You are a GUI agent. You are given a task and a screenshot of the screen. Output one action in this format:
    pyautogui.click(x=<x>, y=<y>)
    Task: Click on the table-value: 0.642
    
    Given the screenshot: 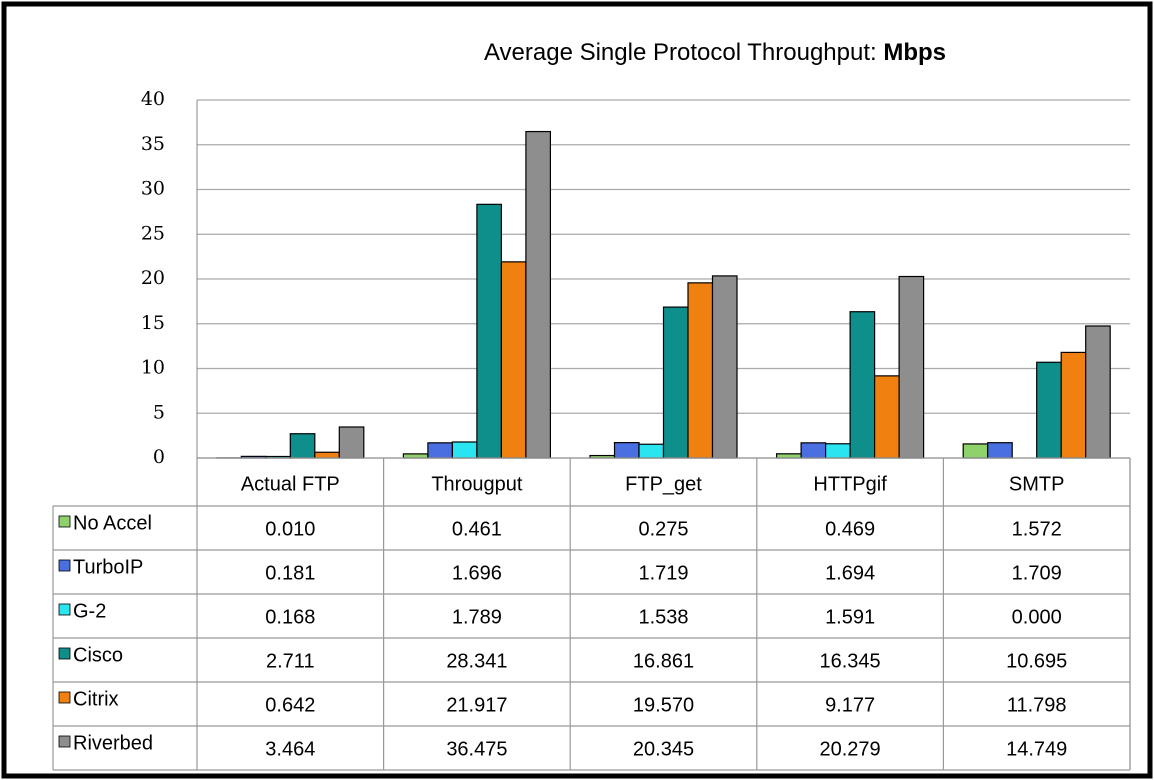 What is the action you would take?
    pyautogui.click(x=290, y=705)
    